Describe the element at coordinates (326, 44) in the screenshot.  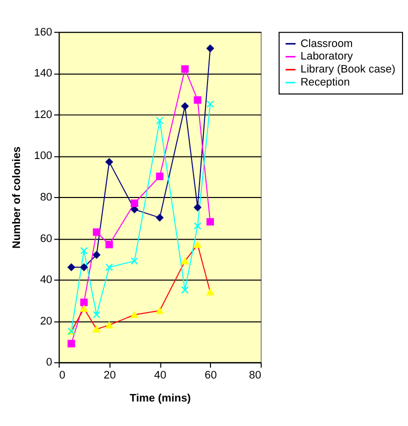
I see `legend-label: Classroom` at that location.